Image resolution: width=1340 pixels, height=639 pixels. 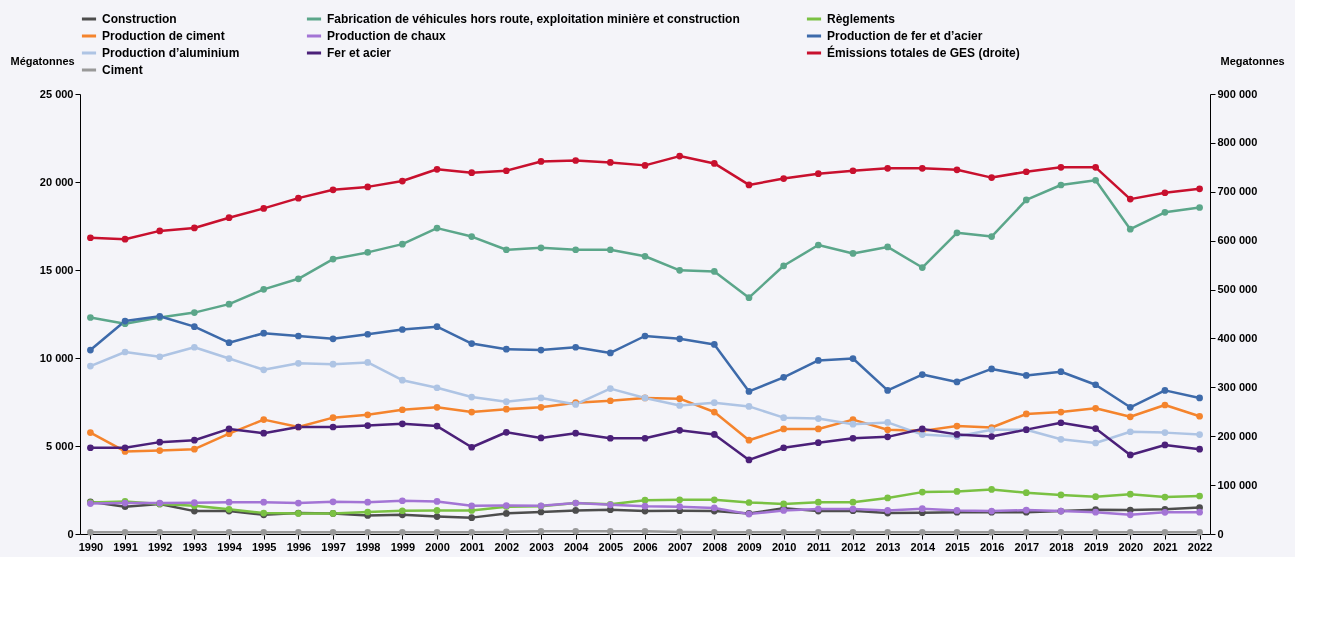 I want to click on x-tick-label: 2016, so click(x=992, y=546).